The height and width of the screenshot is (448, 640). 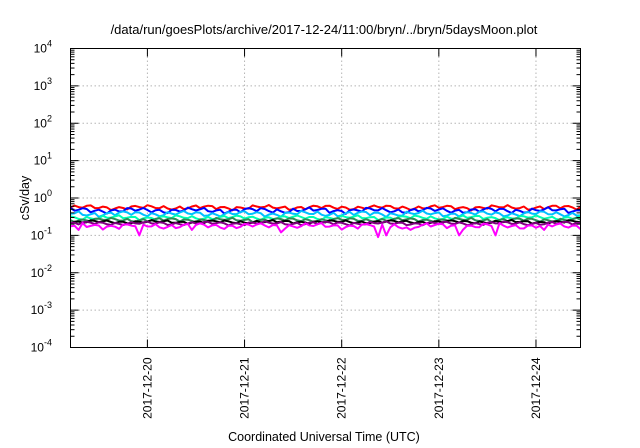 I want to click on x-tick-label: 2017-12-22, so click(x=342, y=388).